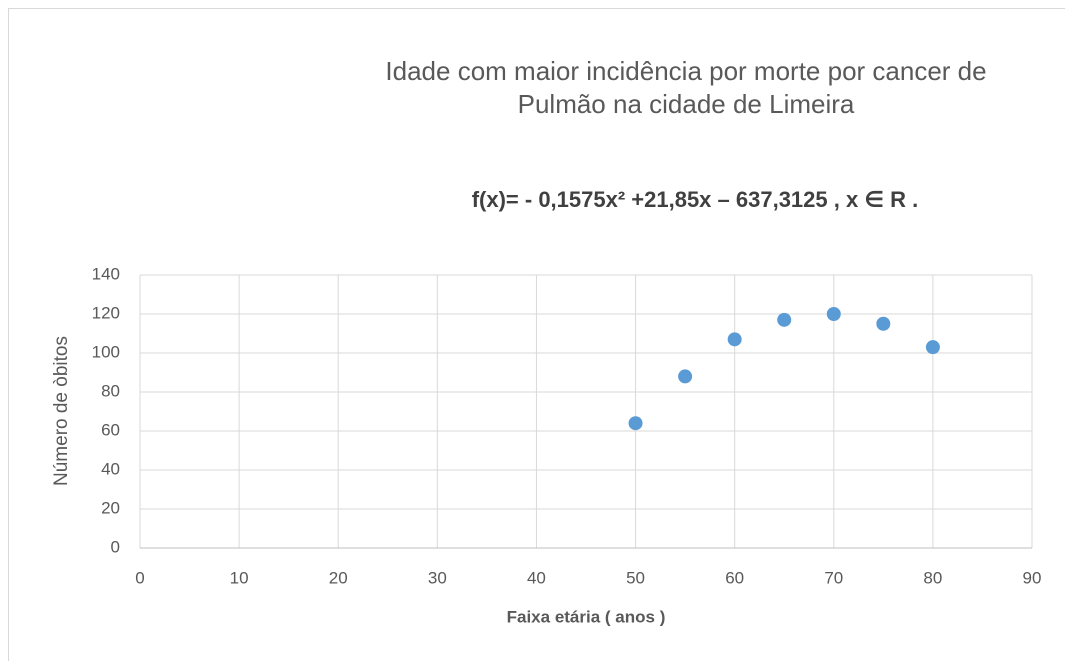 Image resolution: width=1065 pixels, height=661 pixels. I want to click on x-tick-label: 30, so click(437, 577).